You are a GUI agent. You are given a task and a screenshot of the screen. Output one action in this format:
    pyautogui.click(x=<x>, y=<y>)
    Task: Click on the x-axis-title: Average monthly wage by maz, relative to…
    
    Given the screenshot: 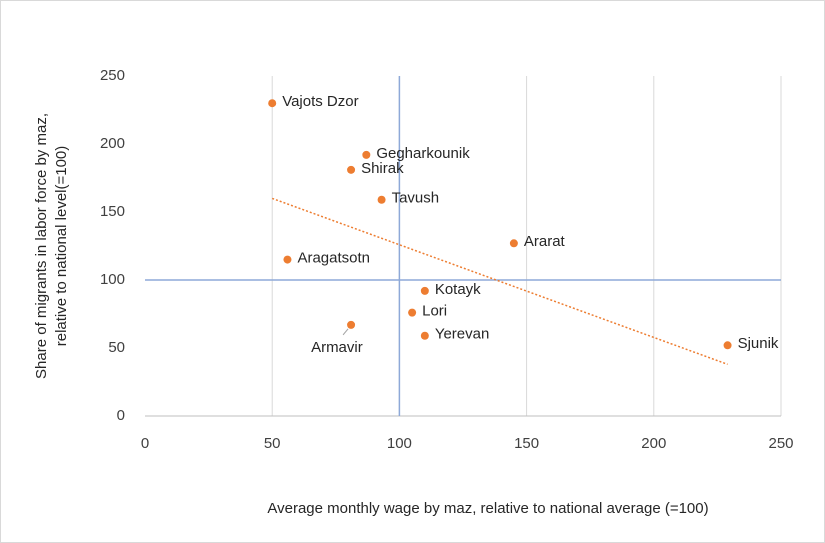 What is the action you would take?
    pyautogui.click(x=487, y=508)
    